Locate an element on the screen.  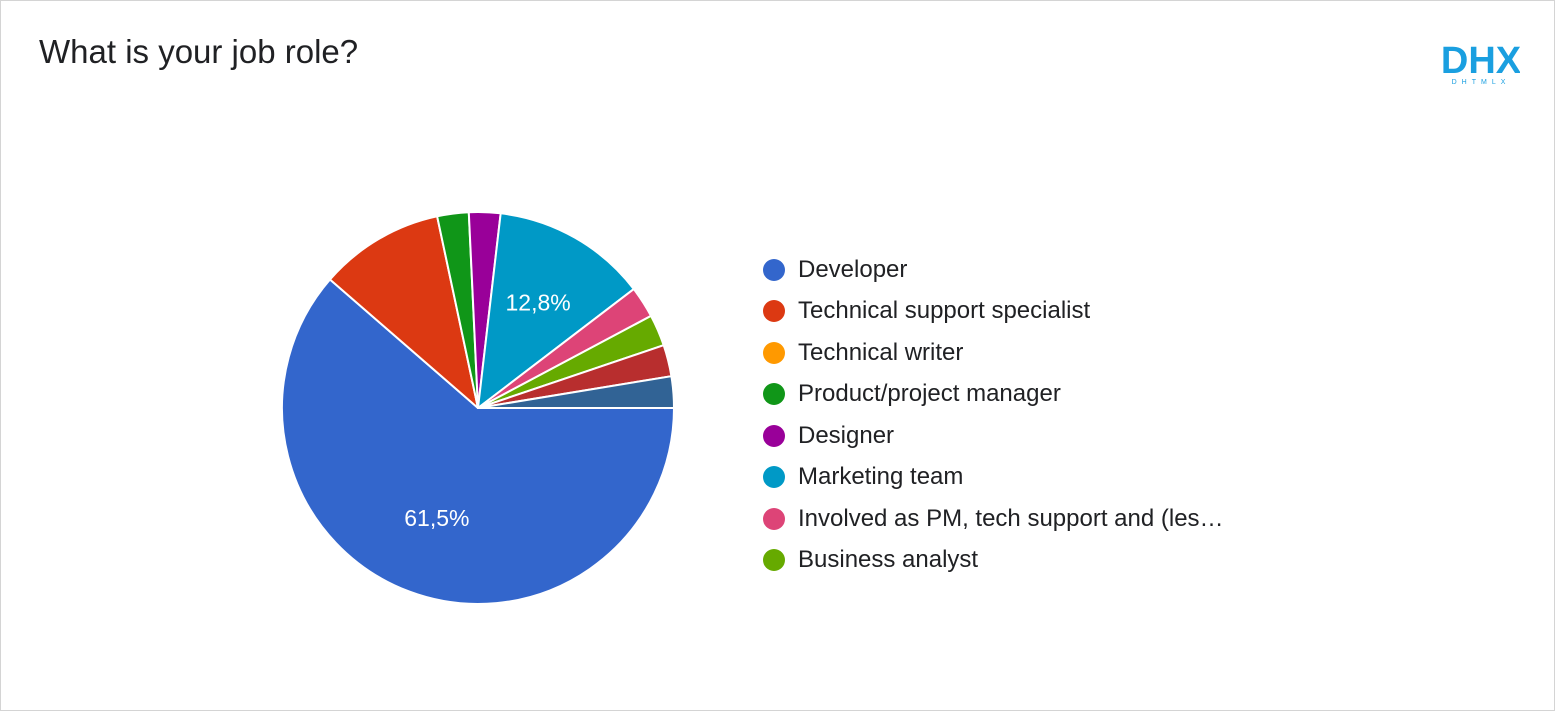
legend-item: Technical writer is located at coordinates (993, 353).